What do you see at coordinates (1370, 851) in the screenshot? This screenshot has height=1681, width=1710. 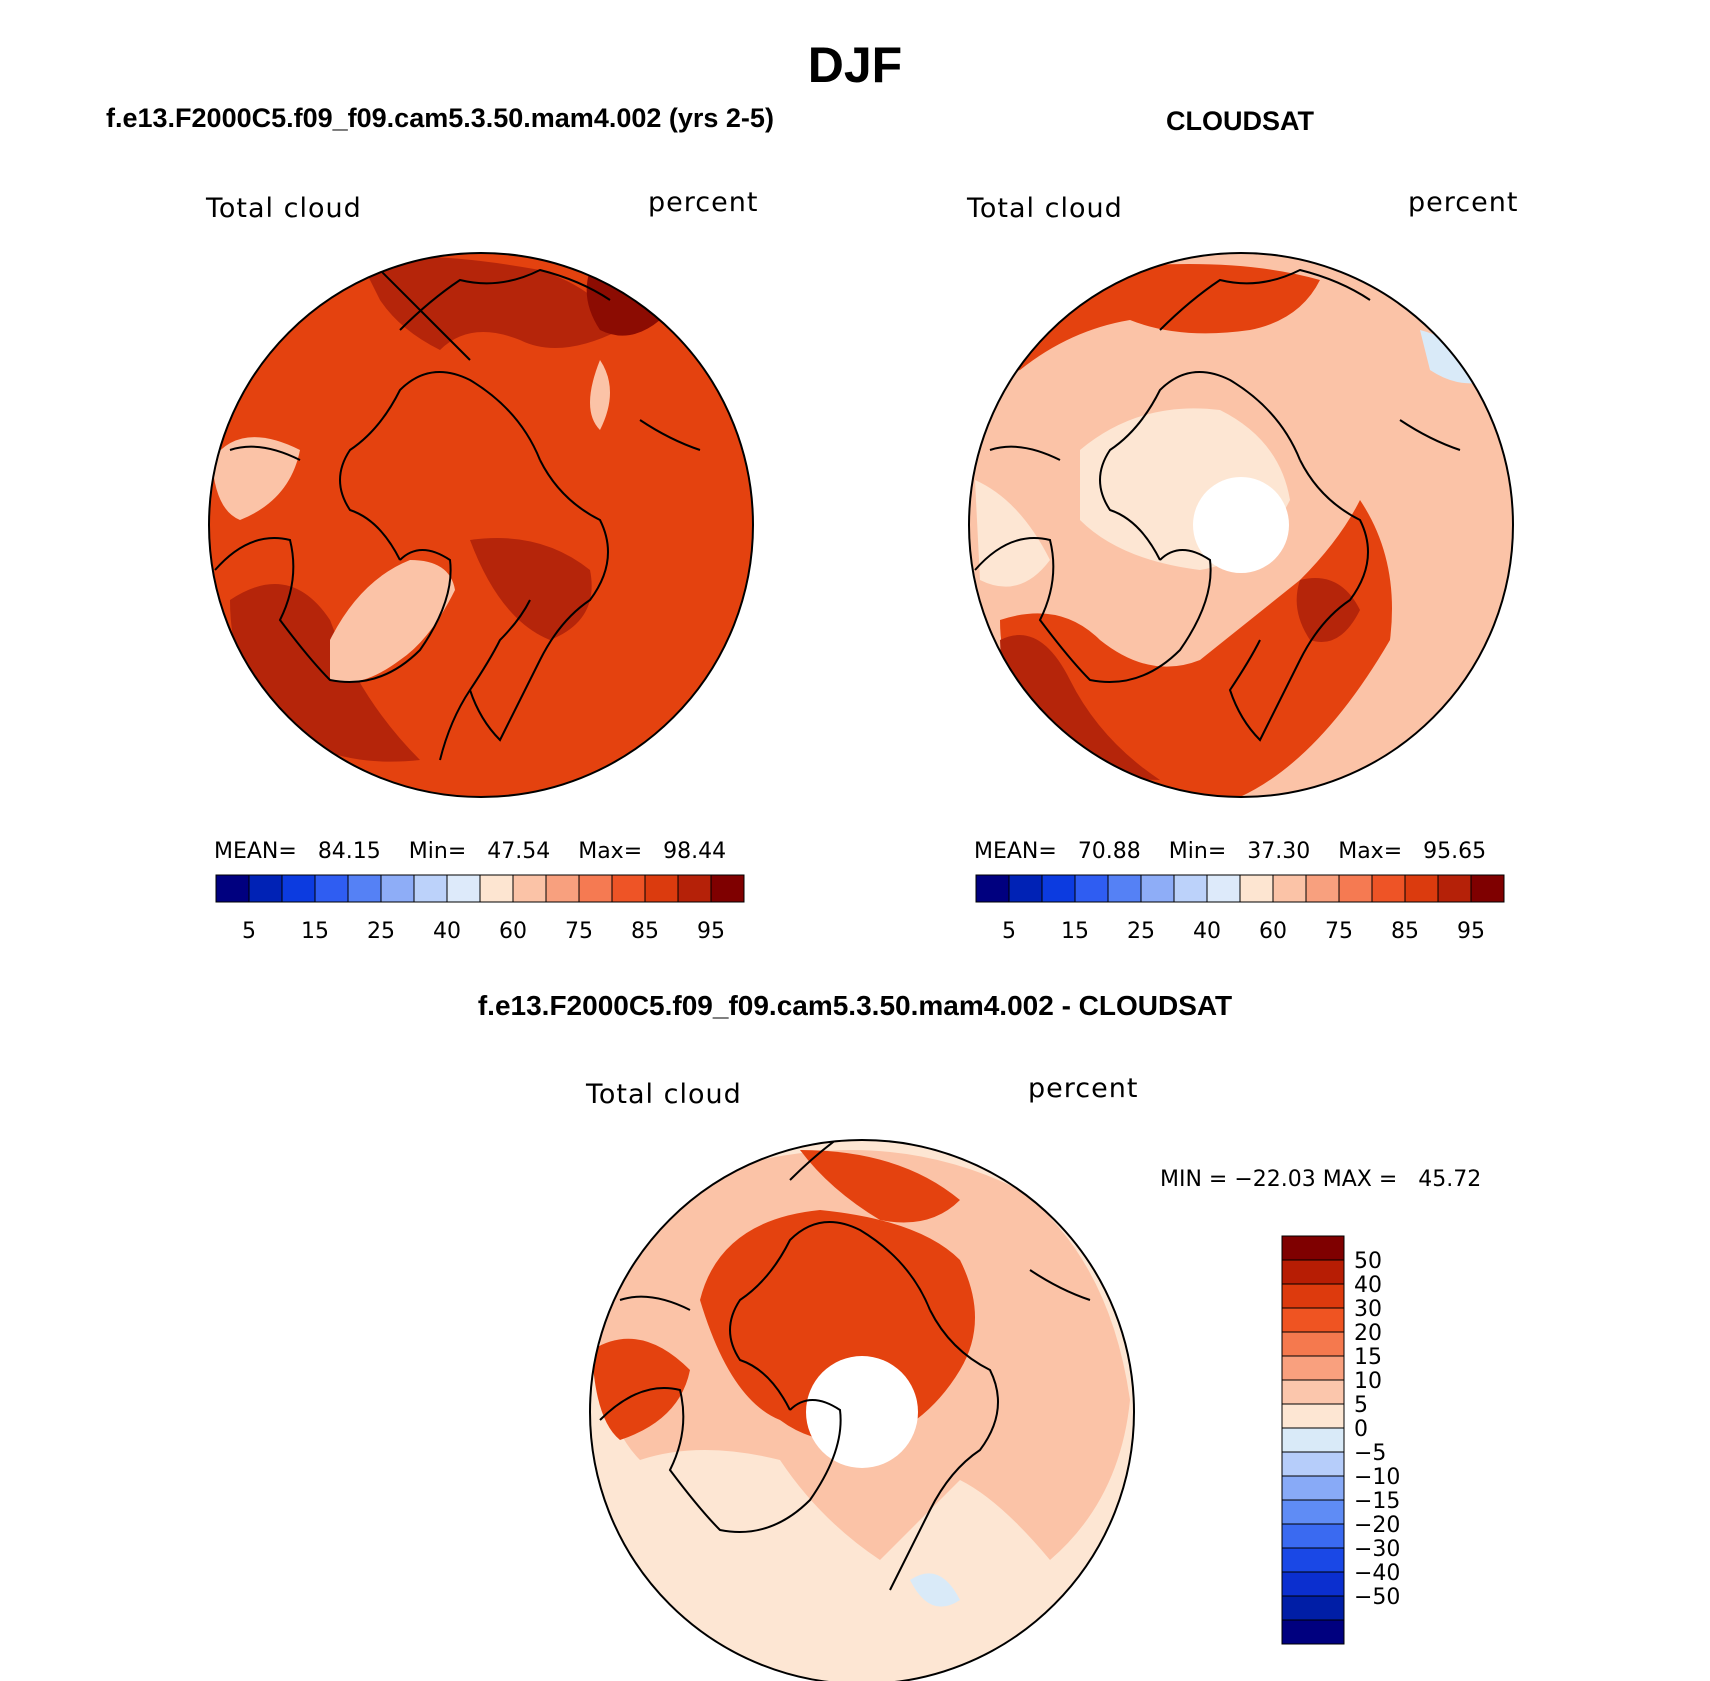 I see `panel-2-max-label: Max=` at bounding box center [1370, 851].